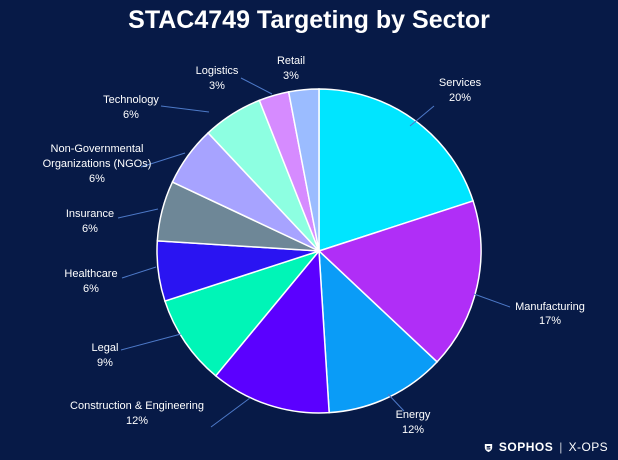 The height and width of the screenshot is (460, 618). Describe the element at coordinates (396, 170) in the screenshot. I see `pie-slice-services` at that location.